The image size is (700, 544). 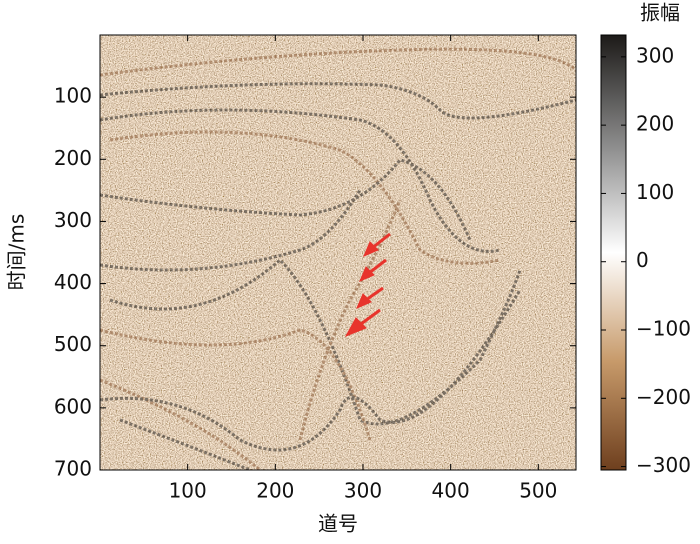 What do you see at coordinates (363, 491) in the screenshot?
I see `x-tick-label: 300` at bounding box center [363, 491].